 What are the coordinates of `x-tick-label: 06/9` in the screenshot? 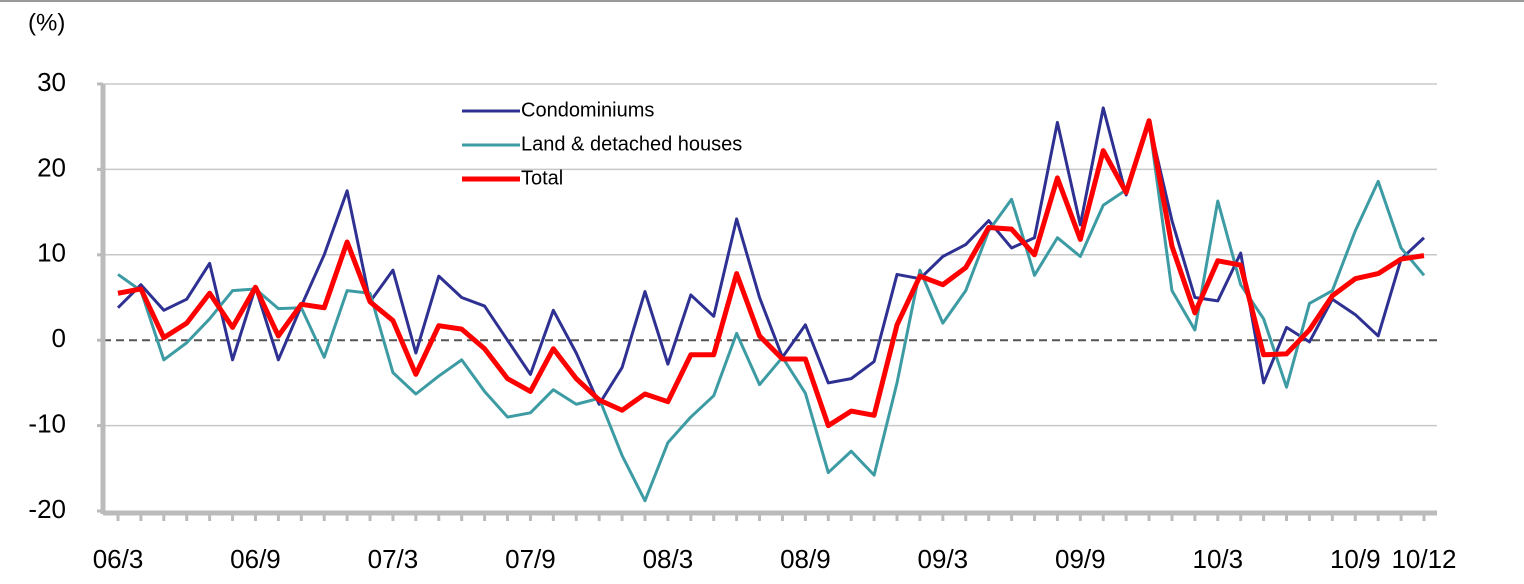 It's located at (255, 559).